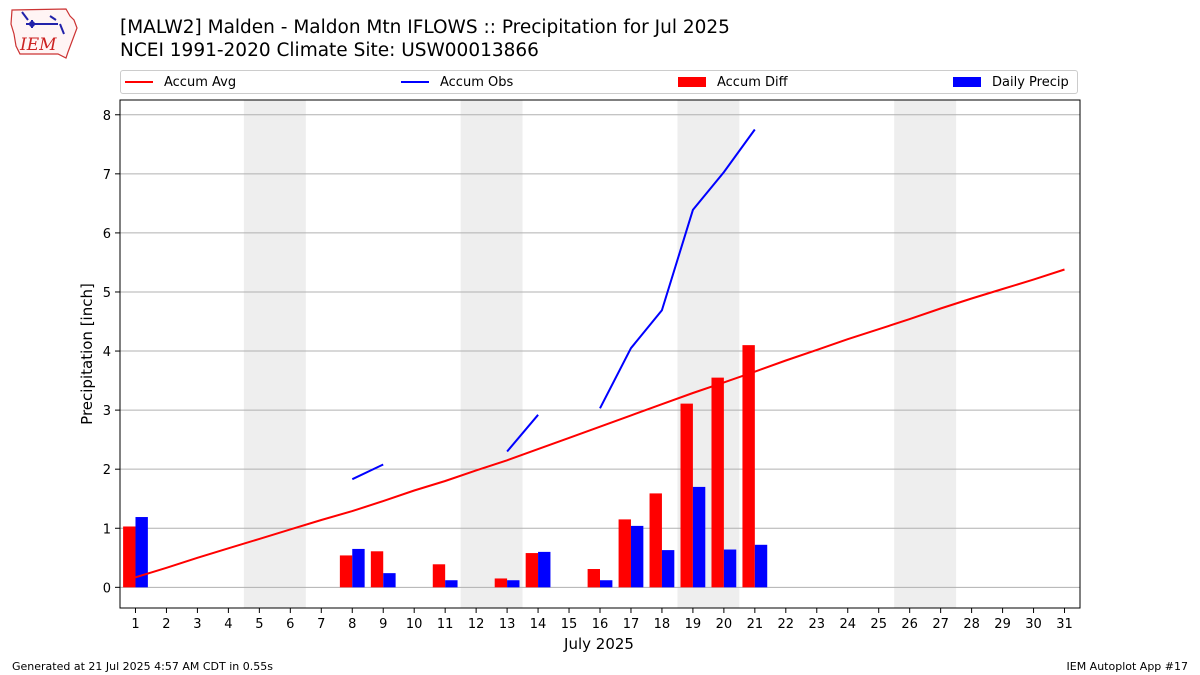 The height and width of the screenshot is (675, 1200). Describe the element at coordinates (847, 624) in the screenshot. I see `x-tick-label: 24` at that location.